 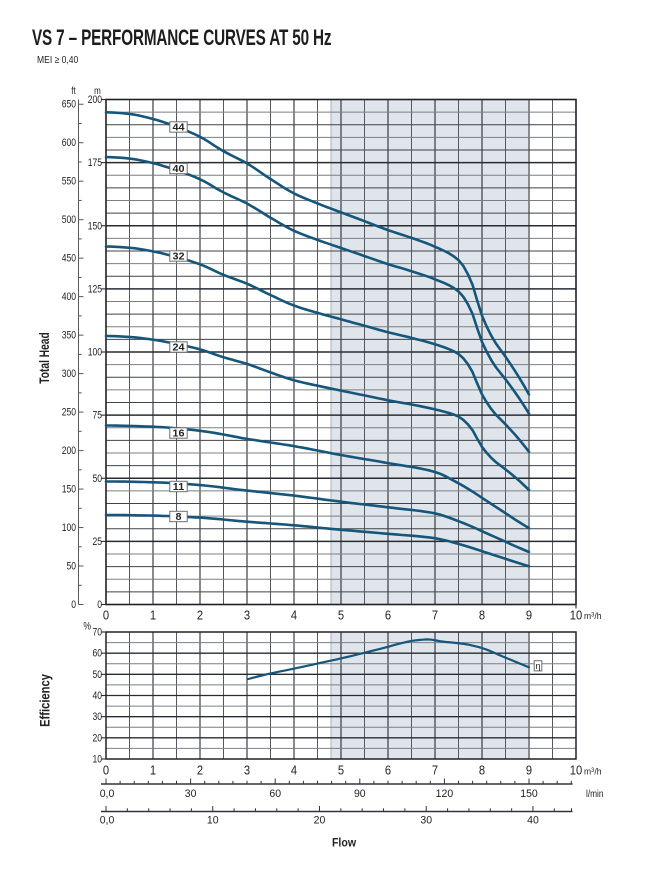 I want to click on svg-text: 600, so click(x=69, y=143).